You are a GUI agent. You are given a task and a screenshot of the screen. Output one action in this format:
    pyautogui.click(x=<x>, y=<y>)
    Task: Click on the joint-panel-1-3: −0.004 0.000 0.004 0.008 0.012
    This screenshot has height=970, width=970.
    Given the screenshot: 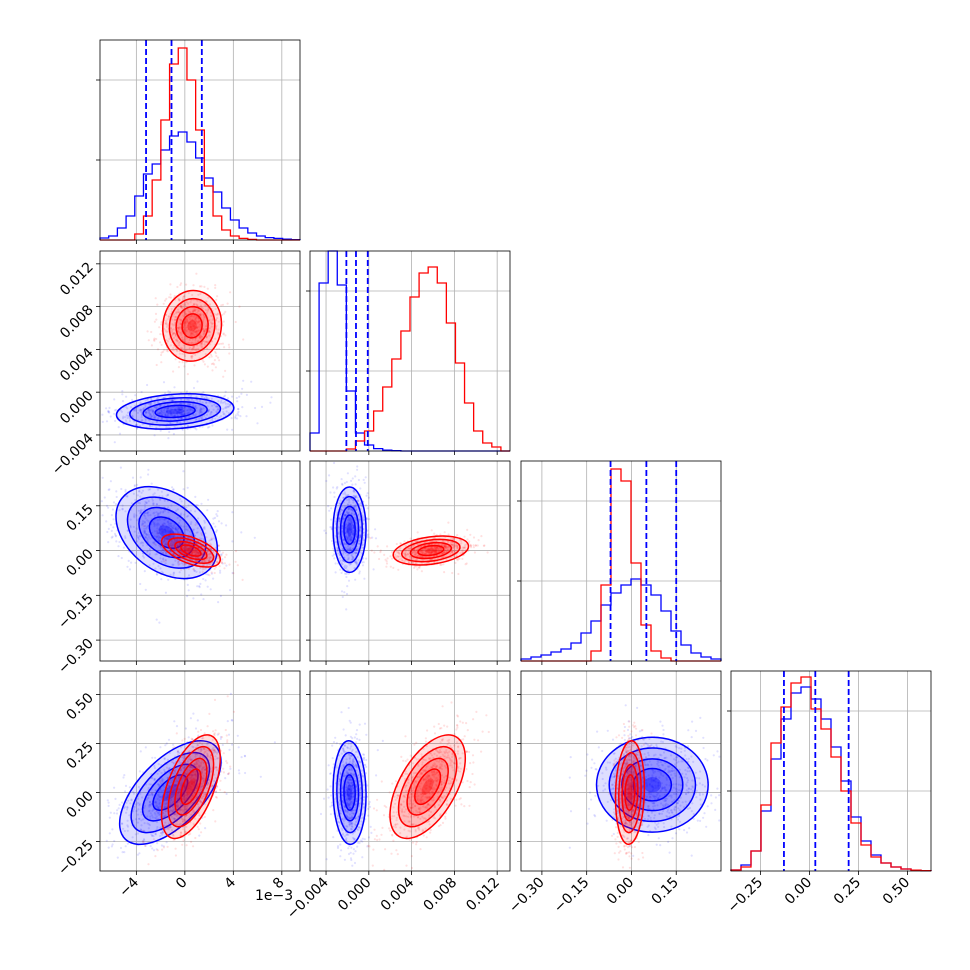 What is the action you would take?
    pyautogui.click(x=397, y=796)
    